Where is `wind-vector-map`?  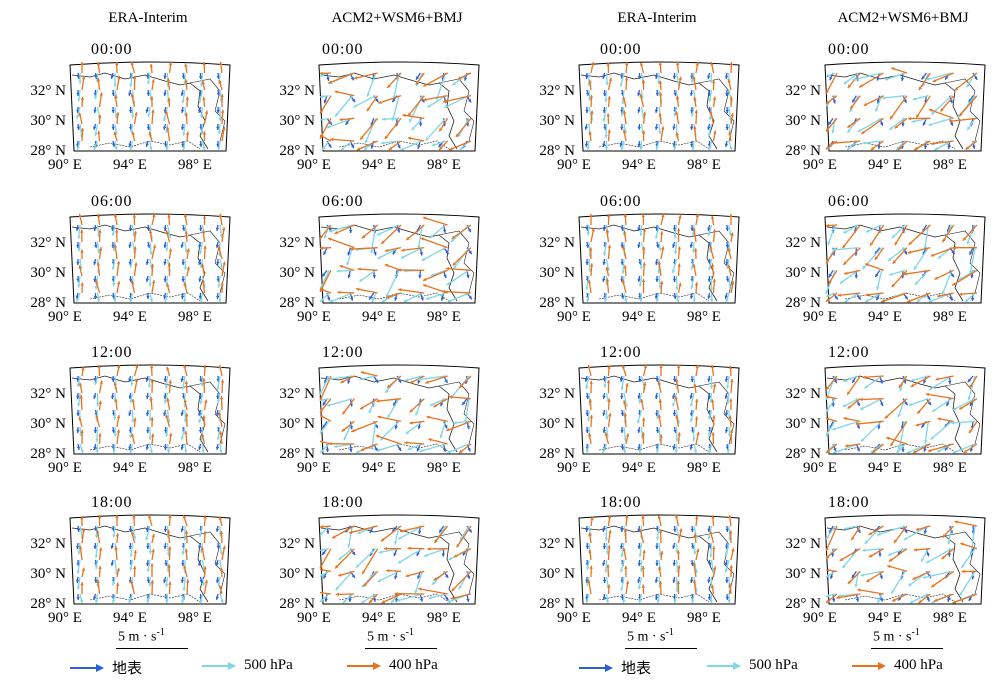 wind-vector-map is located at coordinates (905, 559).